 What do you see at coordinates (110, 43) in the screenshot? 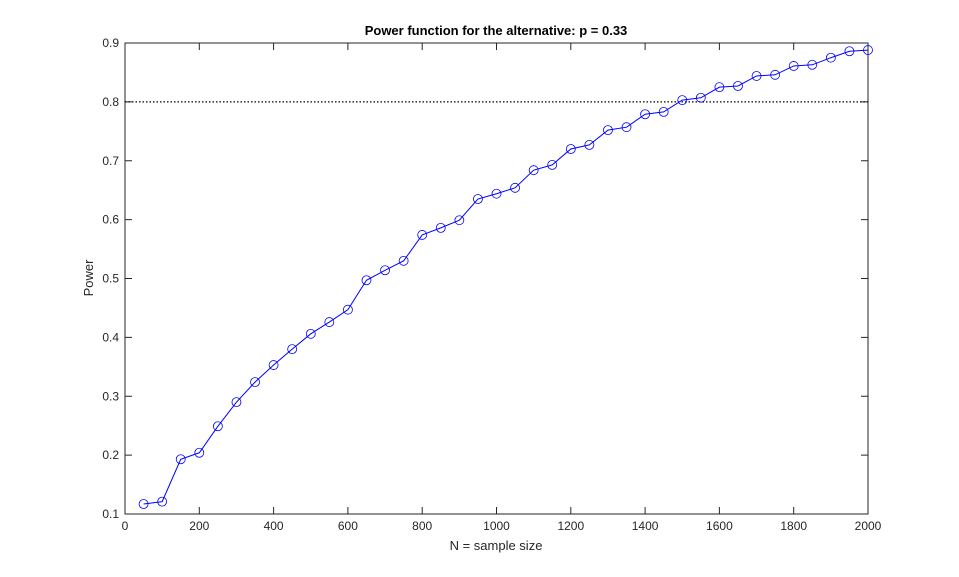
I see `y-tick-label: 0.9` at bounding box center [110, 43].